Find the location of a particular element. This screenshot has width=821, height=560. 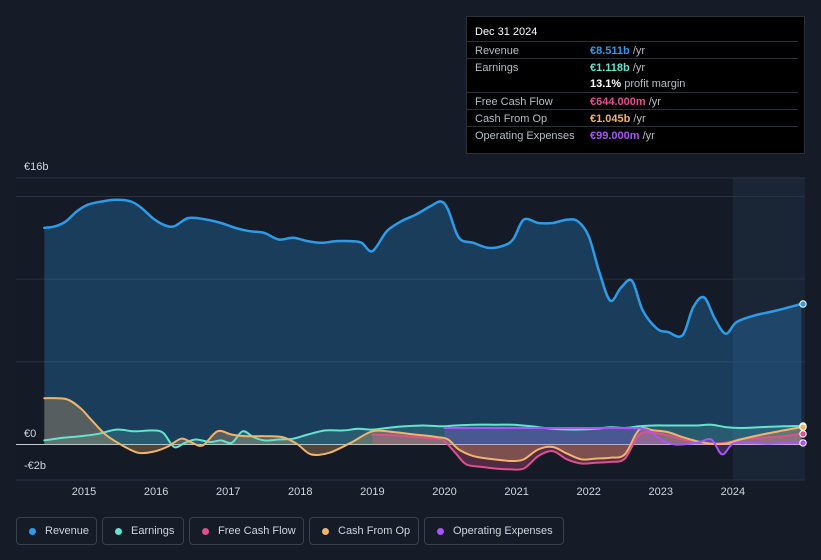

line-earnings is located at coordinates (423, 436).